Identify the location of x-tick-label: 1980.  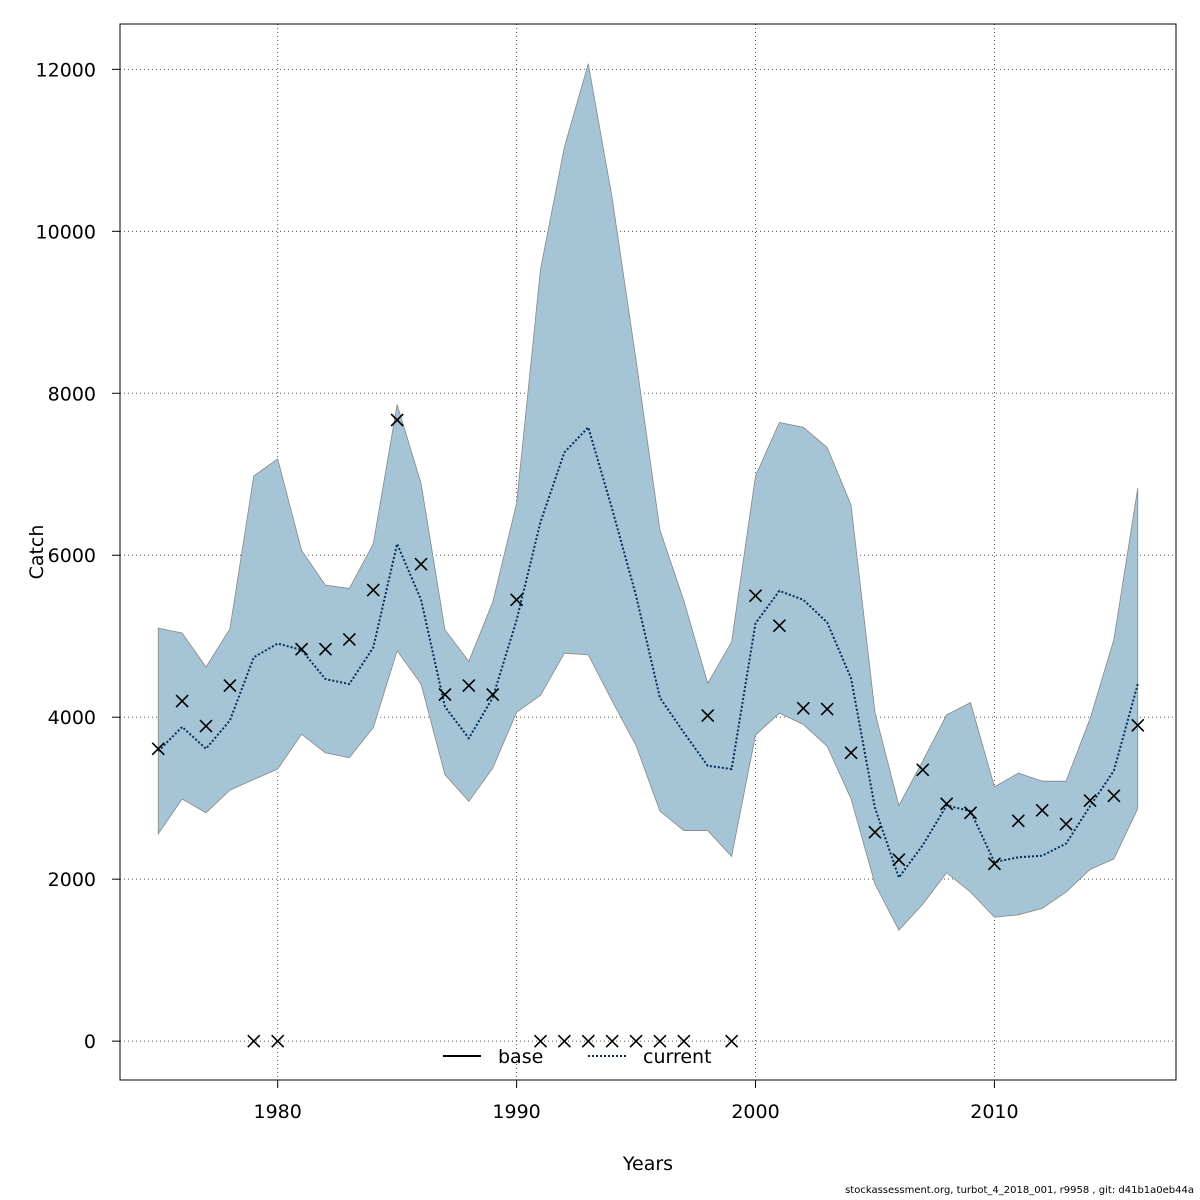
(278, 1112).